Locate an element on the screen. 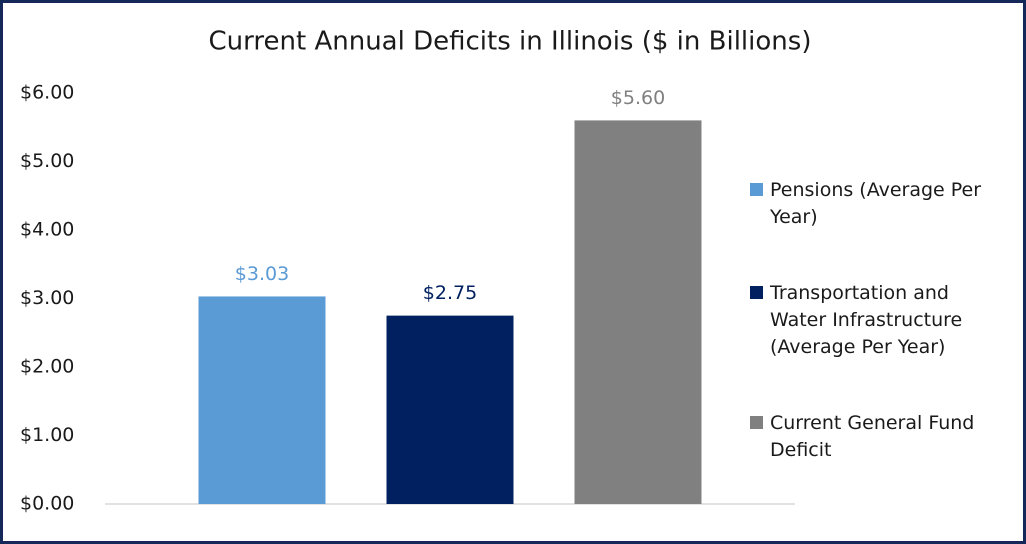  y-tick-label: $0.00 is located at coordinates (47, 504).